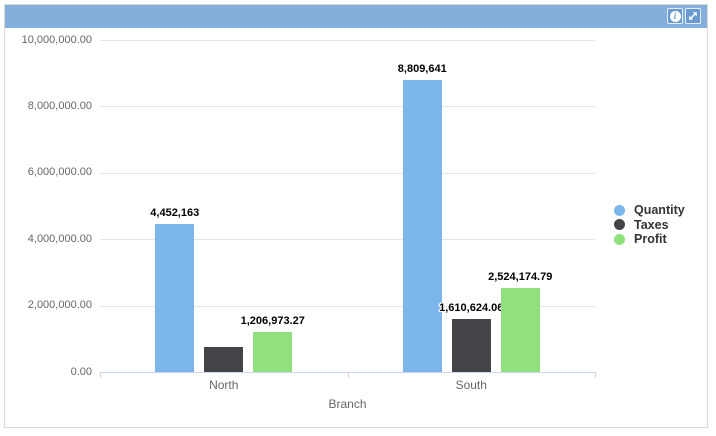  I want to click on x-category-label-south: South, so click(471, 385).